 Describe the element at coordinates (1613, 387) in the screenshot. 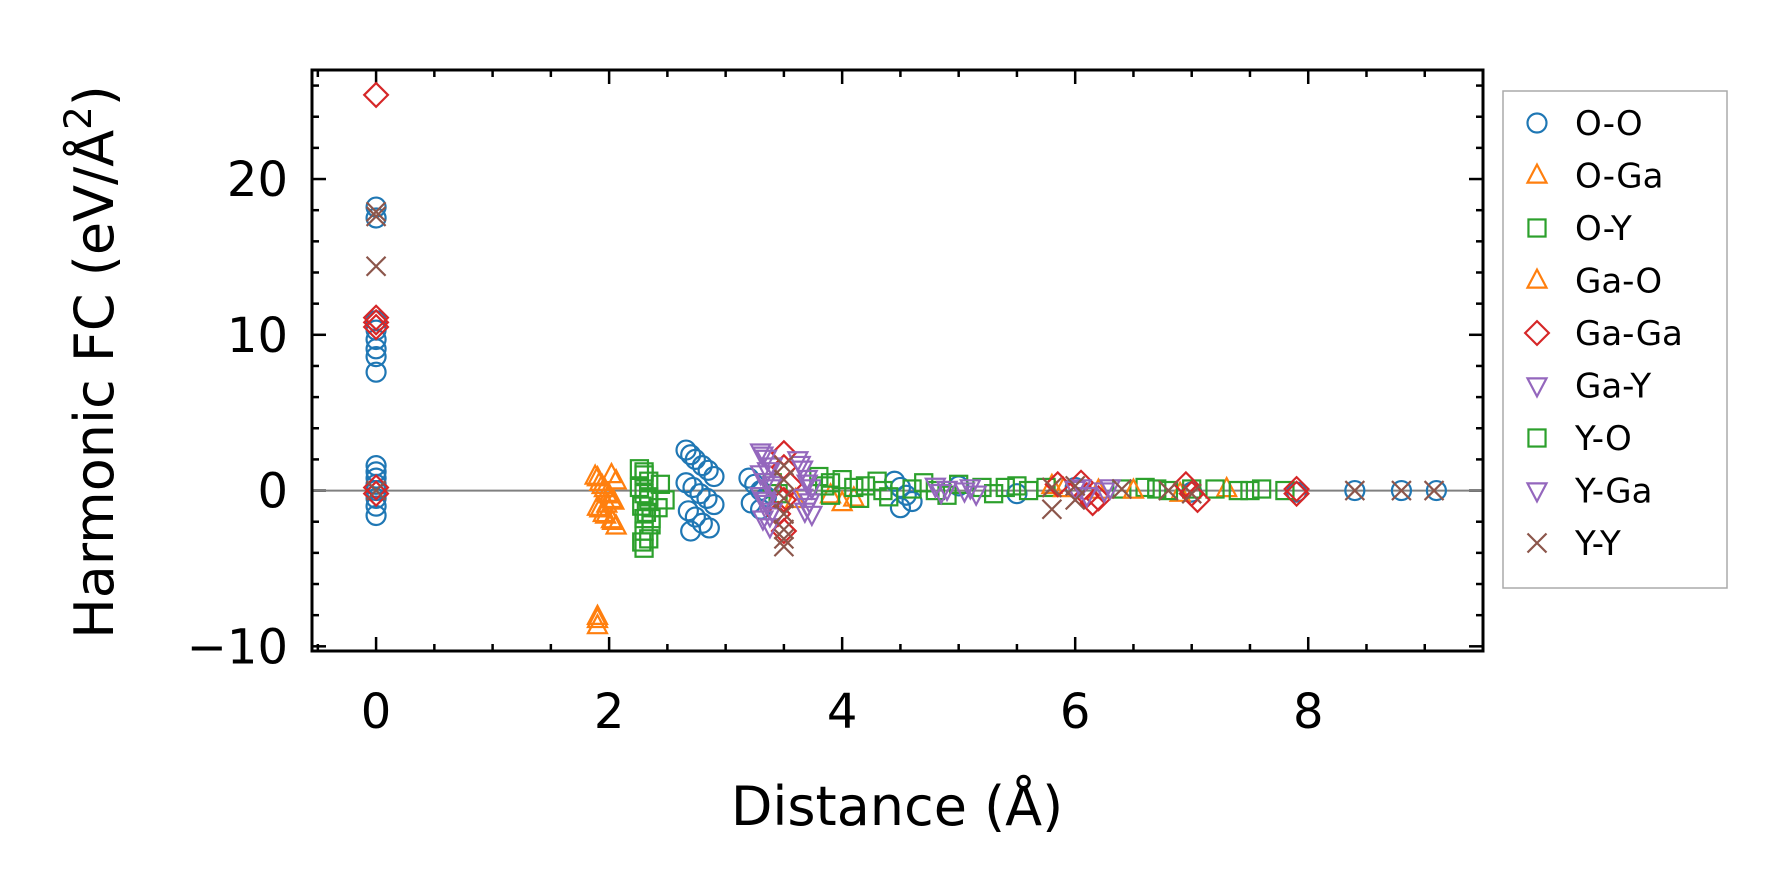

I see `legend-label: Ga-Y` at that location.